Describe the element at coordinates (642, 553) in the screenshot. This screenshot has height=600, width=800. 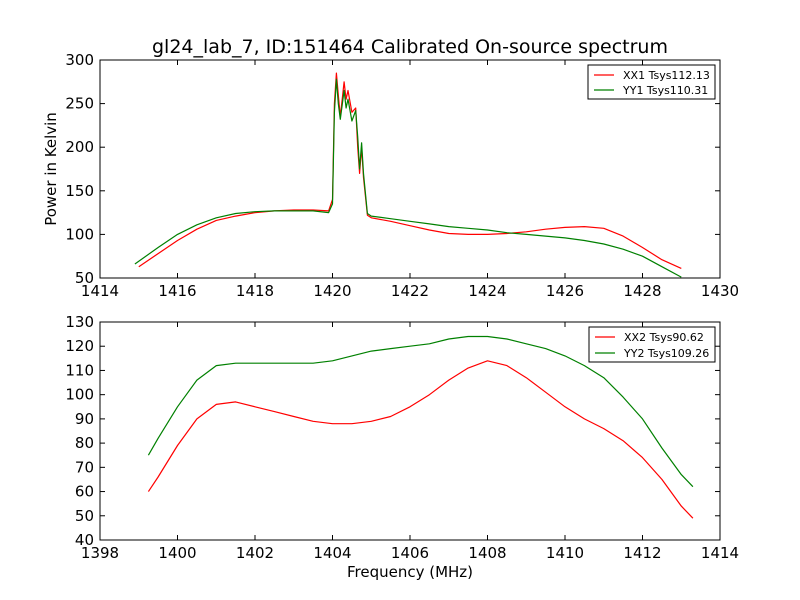
I see `x-tick-label: 1412` at that location.